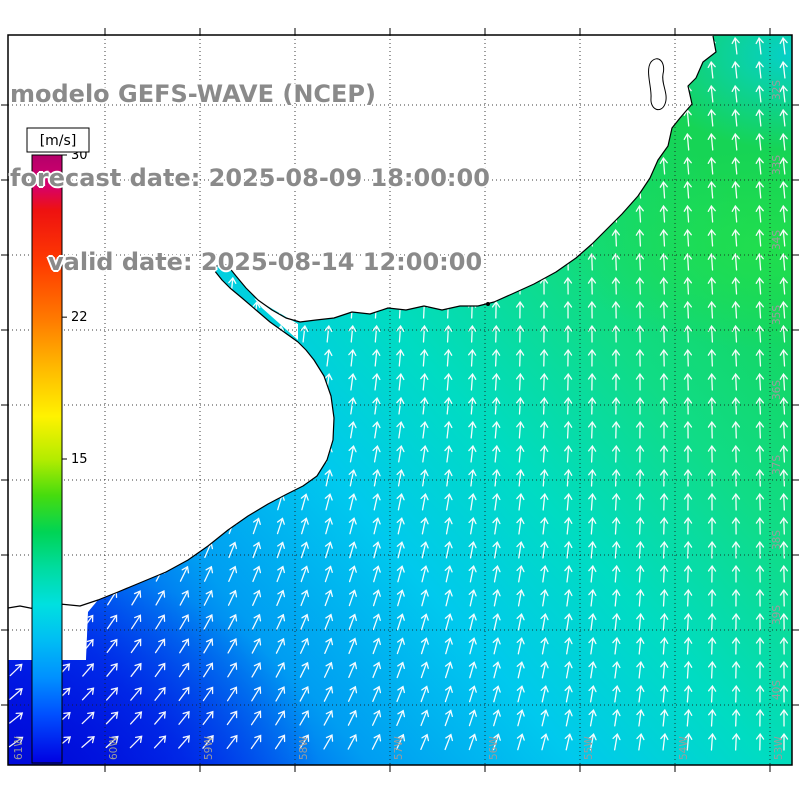 The height and width of the screenshot is (800, 800). I want to click on lon-label: 54W, so click(684, 748).